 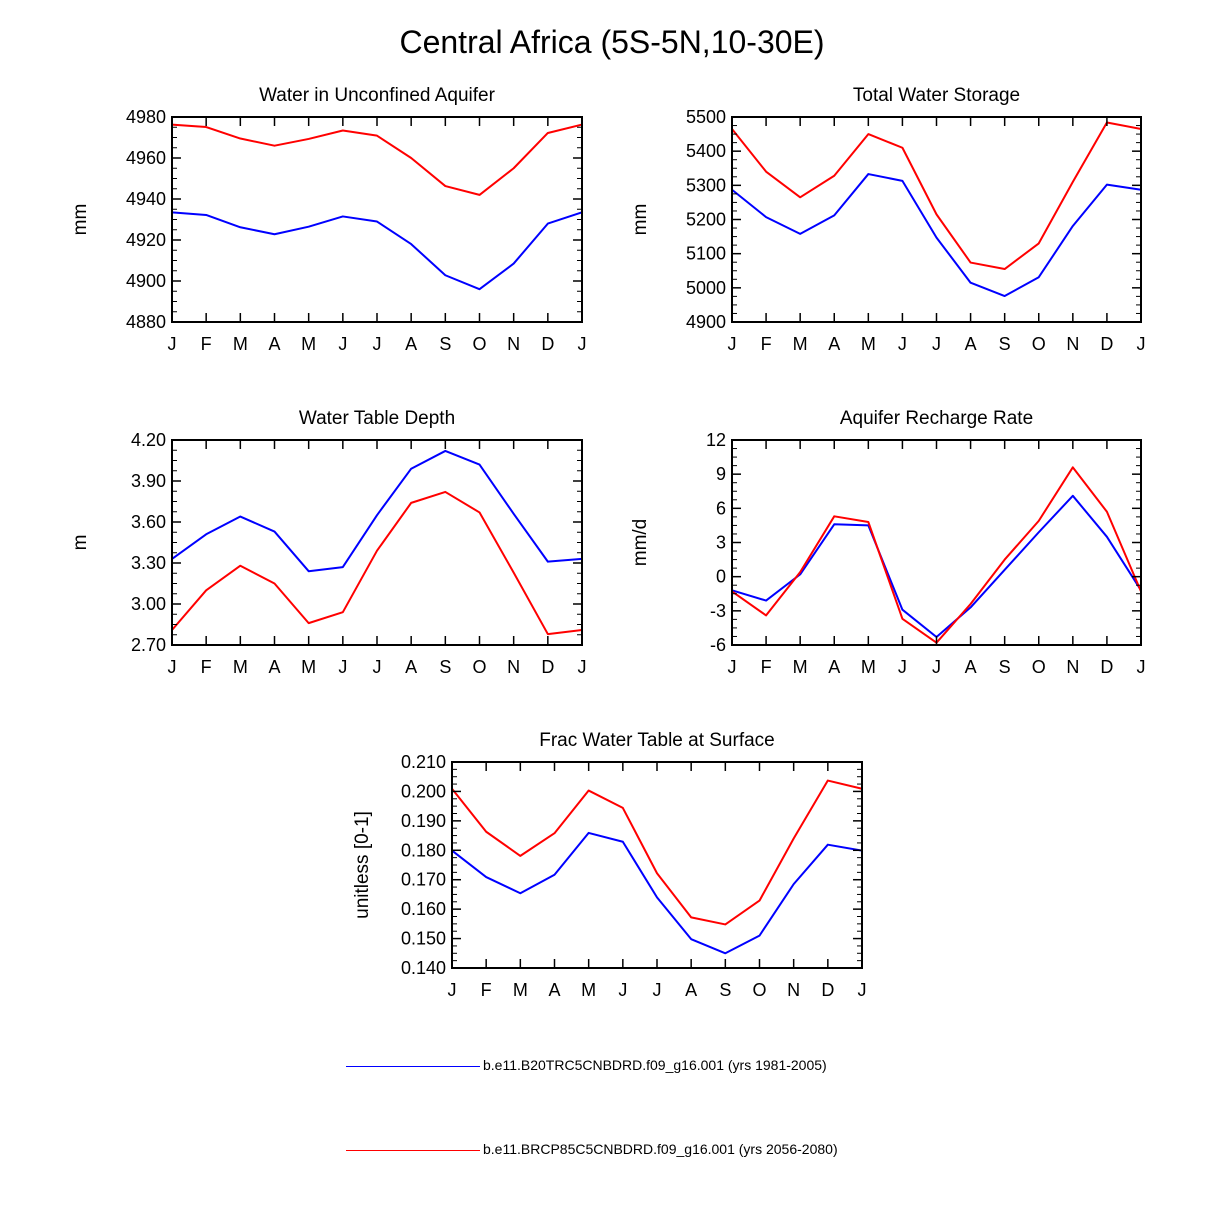 I want to click on y-tick-label: 3.00, so click(x=148, y=604).